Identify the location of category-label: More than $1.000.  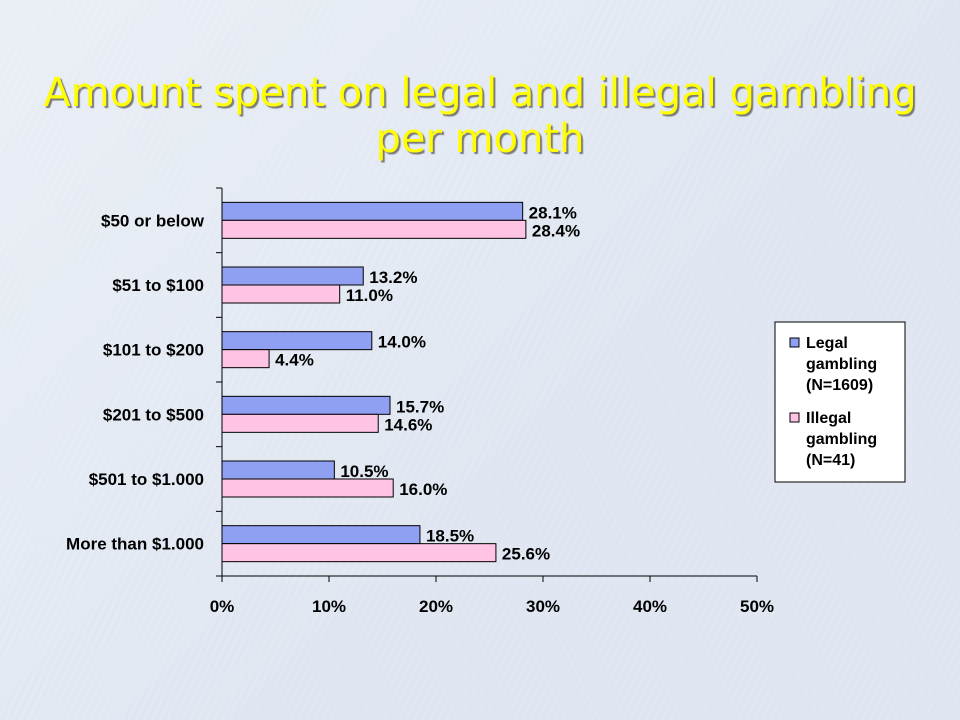
(135, 544).